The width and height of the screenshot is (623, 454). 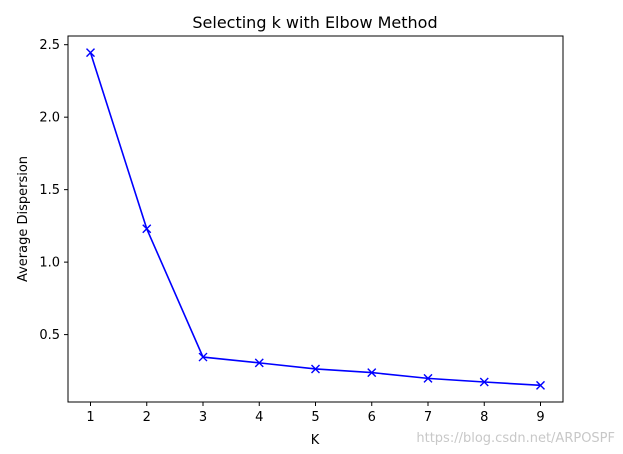 I want to click on x-tick-label: 2, so click(x=147, y=417).